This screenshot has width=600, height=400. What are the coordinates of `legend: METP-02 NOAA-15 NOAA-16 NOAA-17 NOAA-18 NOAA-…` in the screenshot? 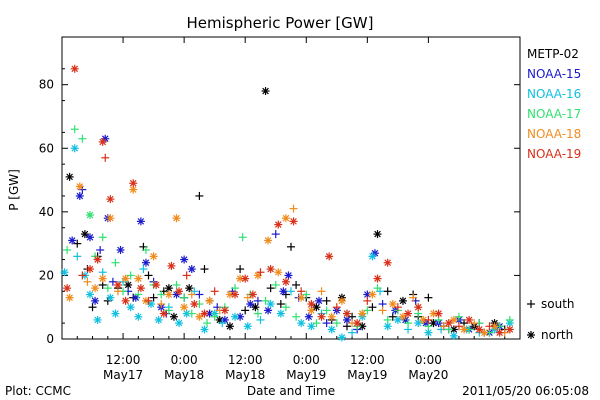 It's located at (554, 194).